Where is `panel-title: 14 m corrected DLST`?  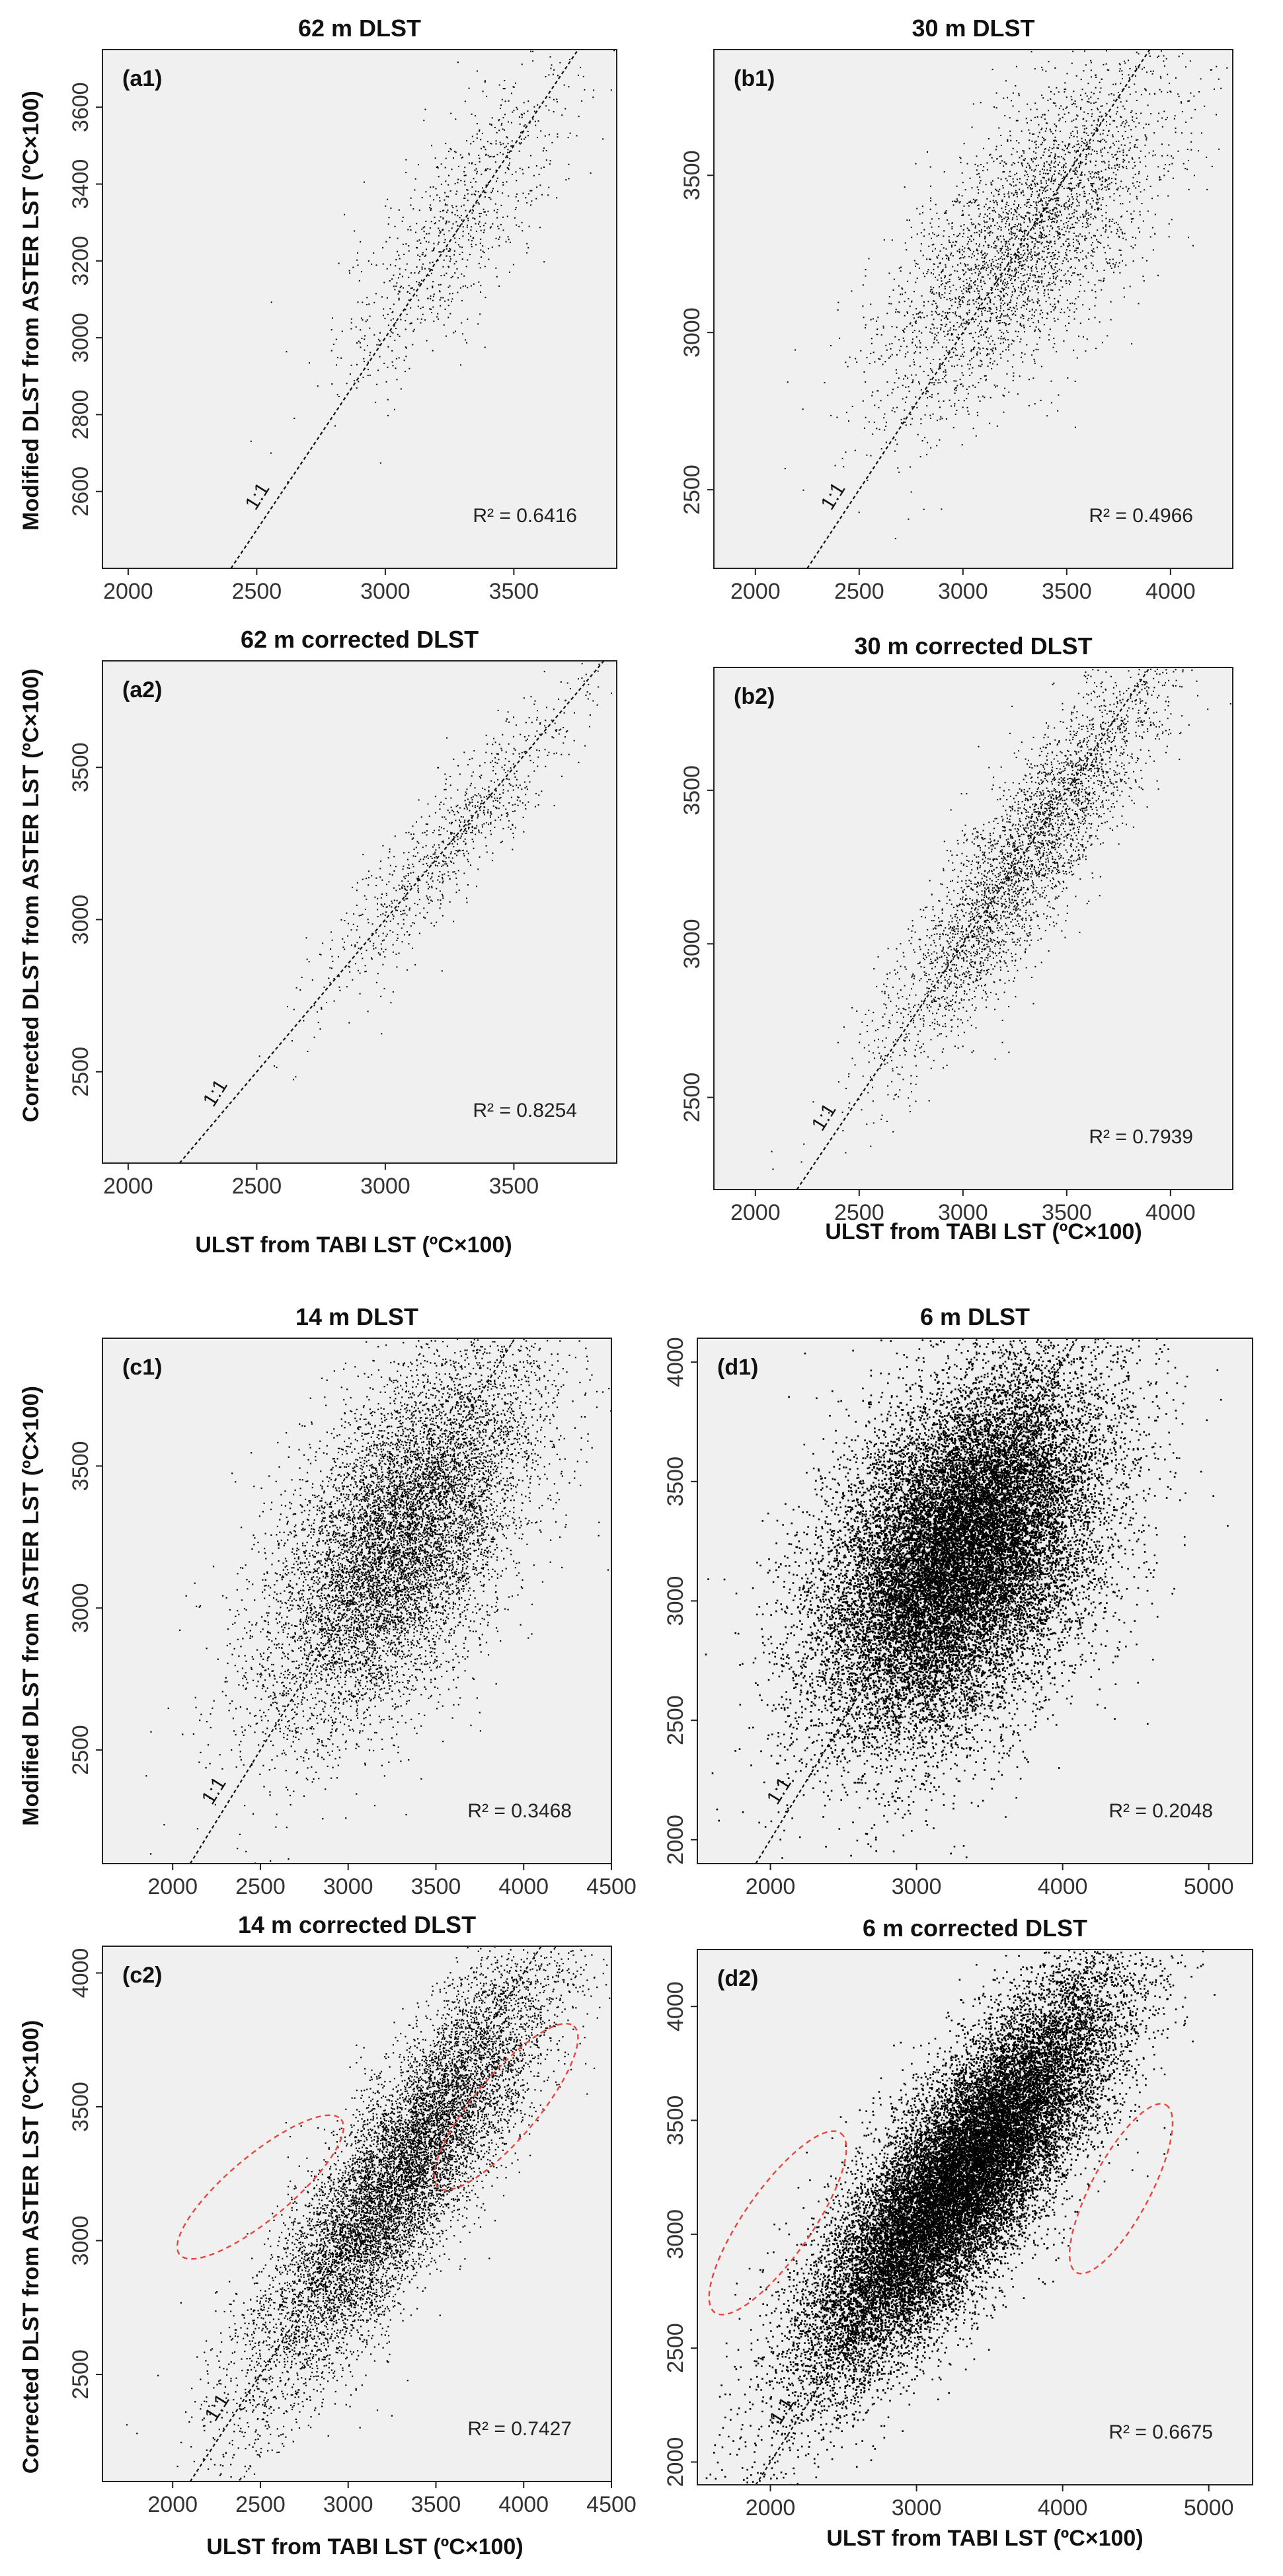 panel-title: 14 m corrected DLST is located at coordinates (357, 1925).